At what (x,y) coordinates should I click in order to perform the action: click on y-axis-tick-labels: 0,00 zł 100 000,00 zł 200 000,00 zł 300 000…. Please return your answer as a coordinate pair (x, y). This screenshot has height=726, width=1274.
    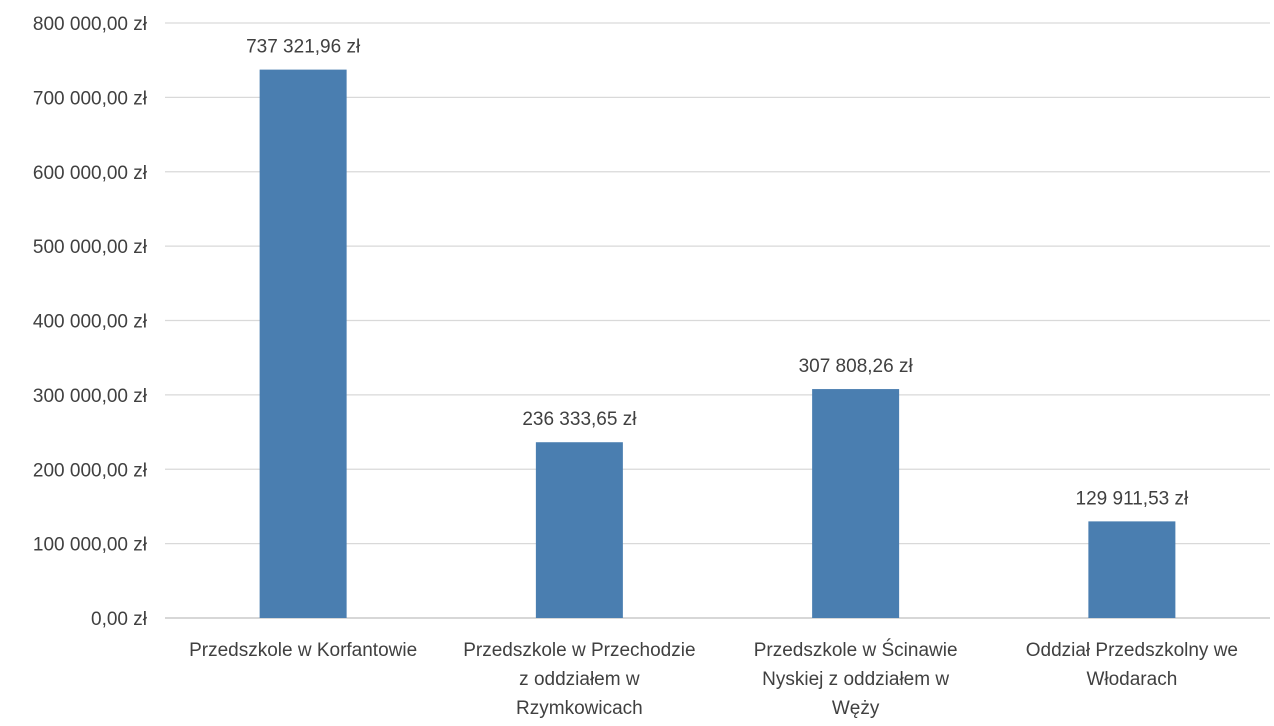
    Looking at the image, I should click on (90, 322).